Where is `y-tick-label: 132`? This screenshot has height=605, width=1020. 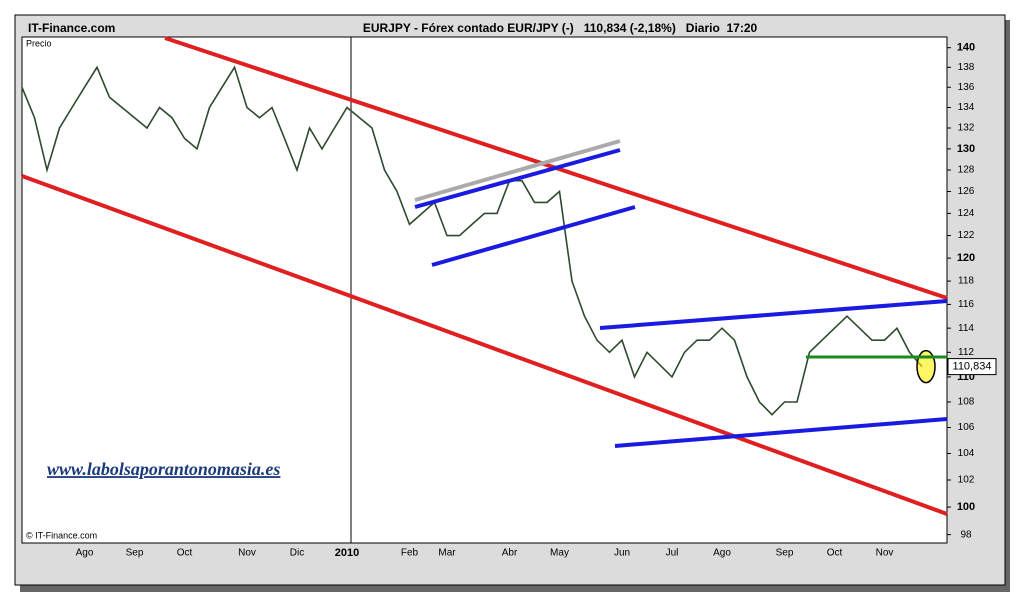 y-tick-label: 132 is located at coordinates (966, 128).